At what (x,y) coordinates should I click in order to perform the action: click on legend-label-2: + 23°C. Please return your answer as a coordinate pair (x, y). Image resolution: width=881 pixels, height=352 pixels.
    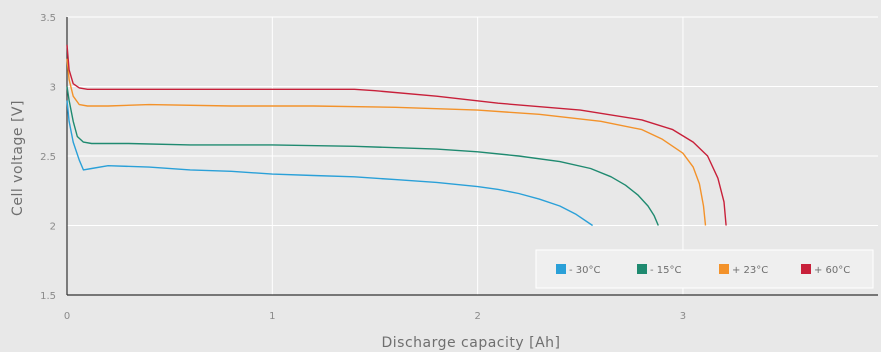
    Looking at the image, I should click on (750, 270).